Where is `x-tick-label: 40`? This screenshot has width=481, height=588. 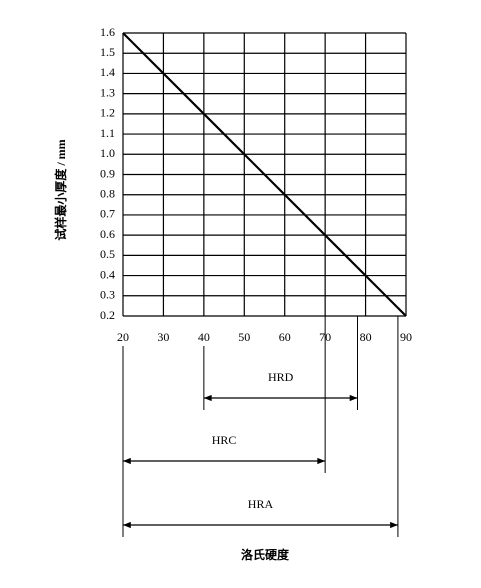
x-tick-label: 40 is located at coordinates (204, 337).